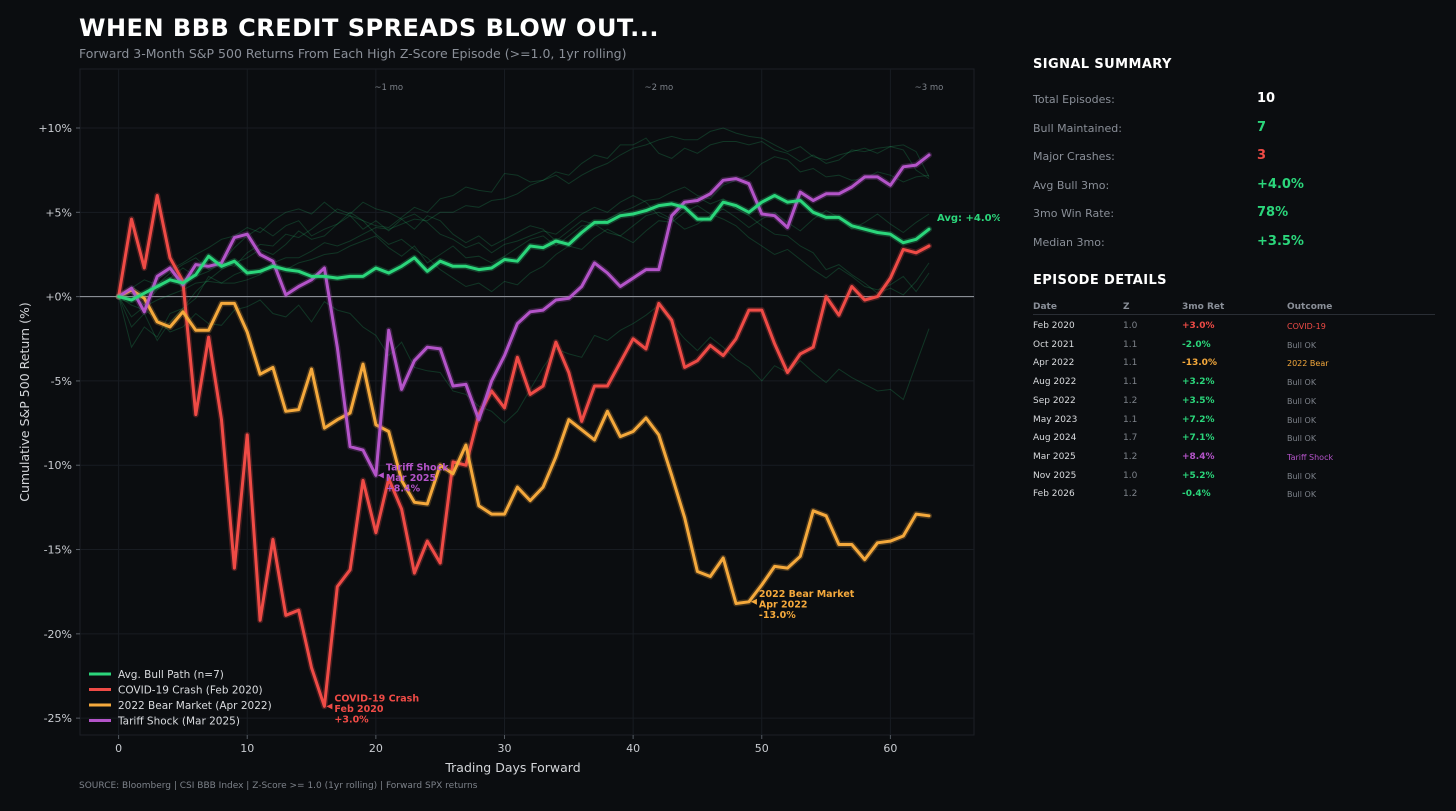 This screenshot has width=1456, height=811. Describe the element at coordinates (380, 475) in the screenshot. I see `tariff-annotation-arrow` at that location.